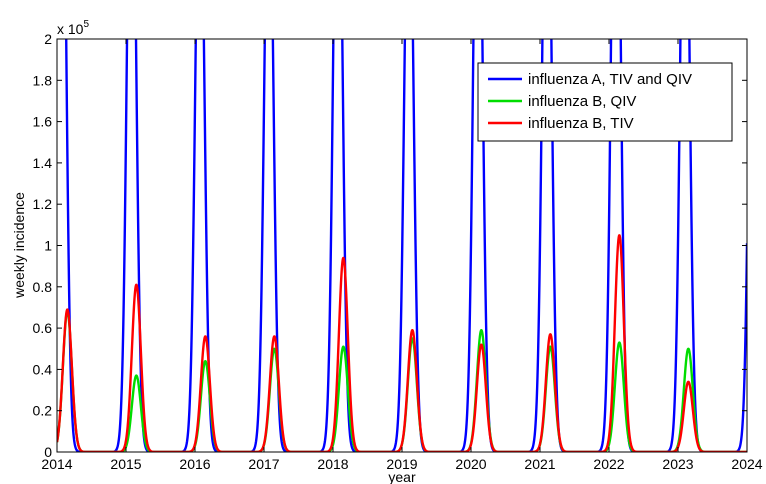 The height and width of the screenshot is (484, 766). I want to click on x-tick-label: 2021, so click(539, 464).